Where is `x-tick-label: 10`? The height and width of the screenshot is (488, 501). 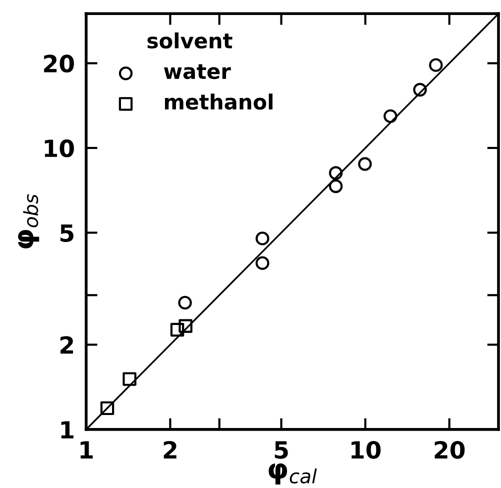 x-tick-label: 10 is located at coordinates (366, 449).